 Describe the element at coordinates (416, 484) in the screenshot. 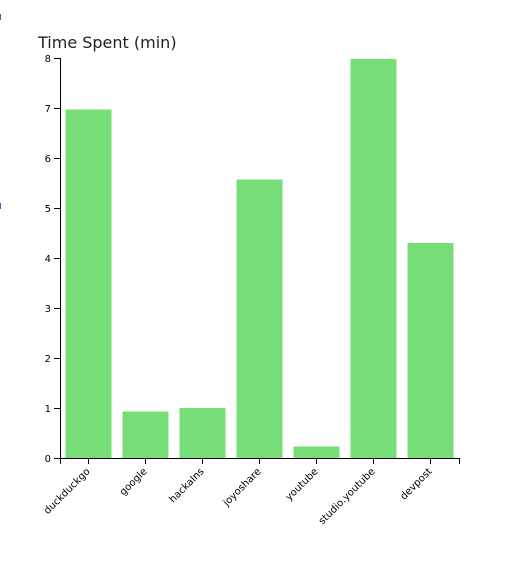

I see `x-tick-label: devpost` at that location.